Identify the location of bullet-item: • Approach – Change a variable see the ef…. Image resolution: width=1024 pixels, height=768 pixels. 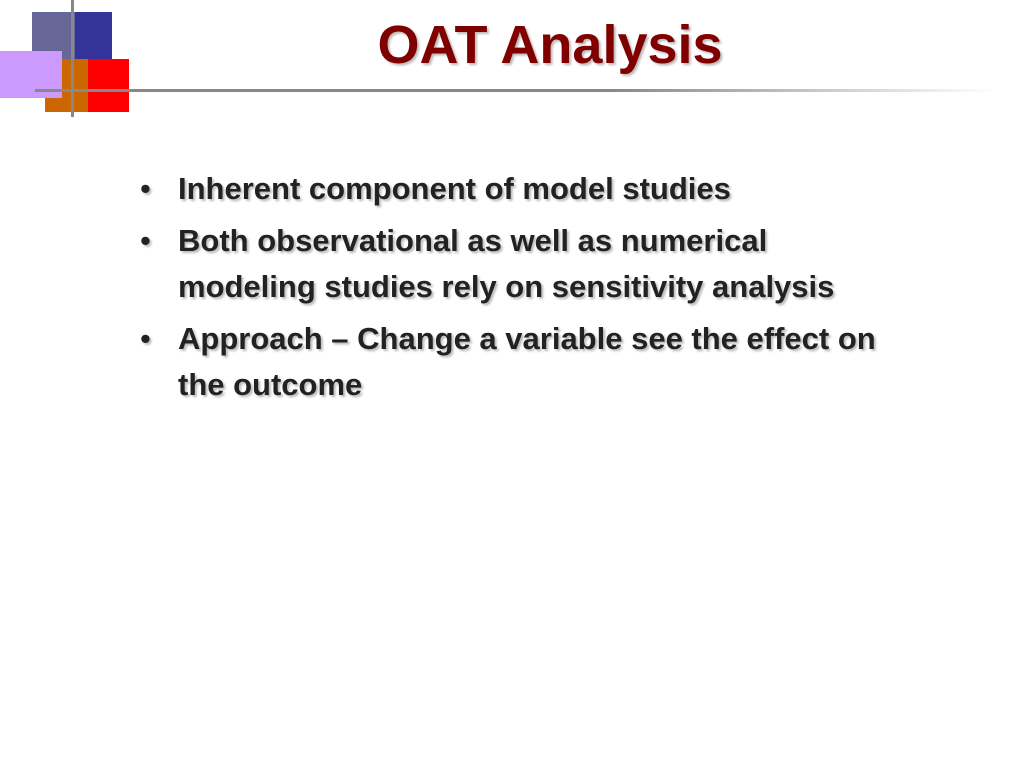
(510, 362).